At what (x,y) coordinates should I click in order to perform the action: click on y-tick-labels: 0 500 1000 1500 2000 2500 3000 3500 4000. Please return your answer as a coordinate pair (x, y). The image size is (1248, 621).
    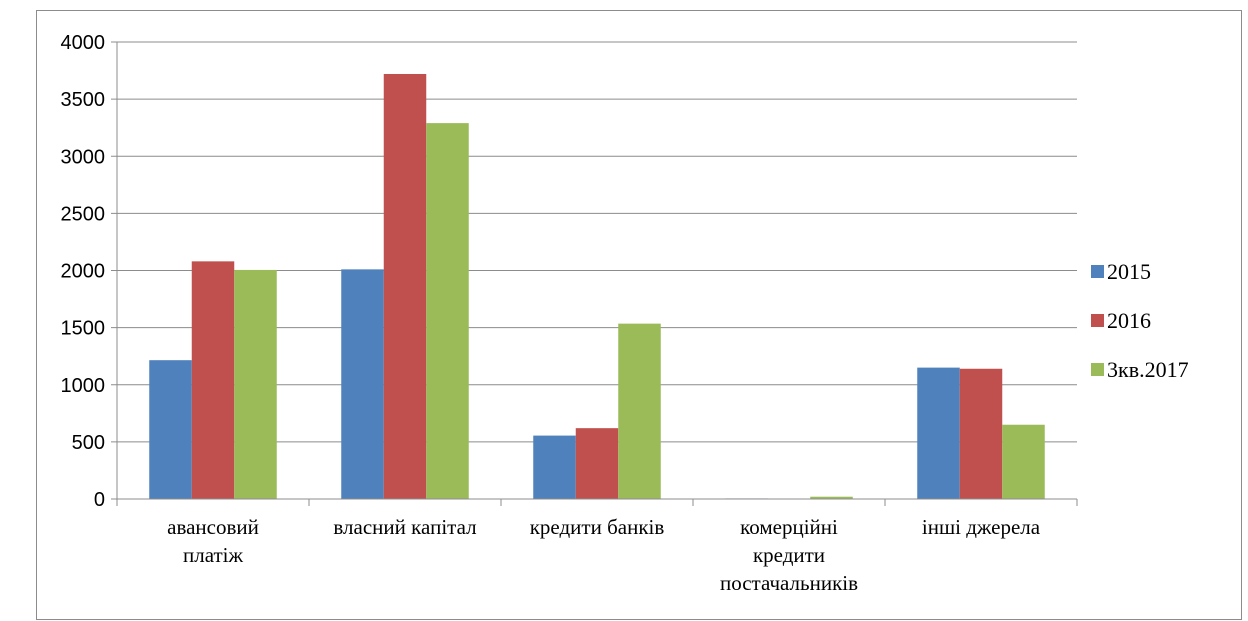
    Looking at the image, I should click on (83, 271).